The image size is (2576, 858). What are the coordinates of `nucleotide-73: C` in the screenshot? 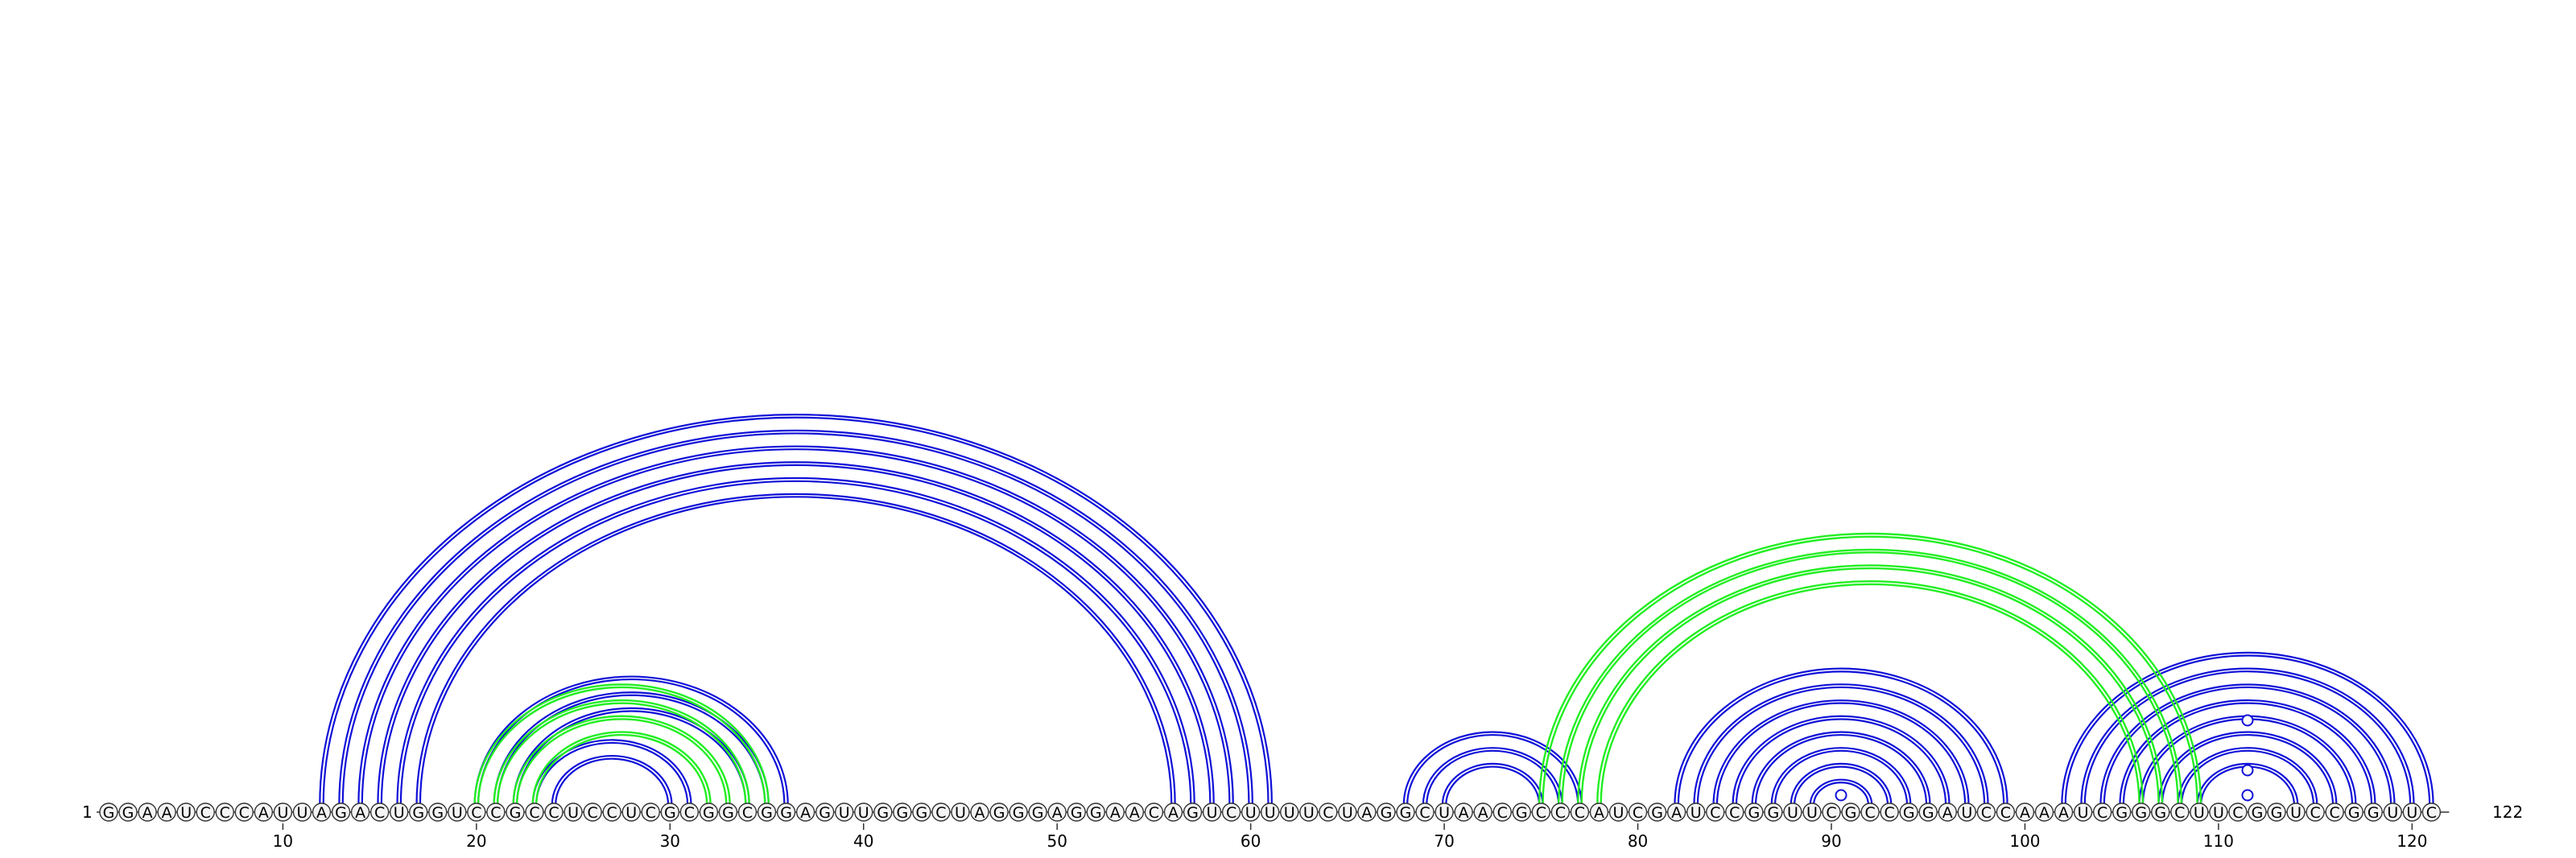 It's located at (1502, 812).